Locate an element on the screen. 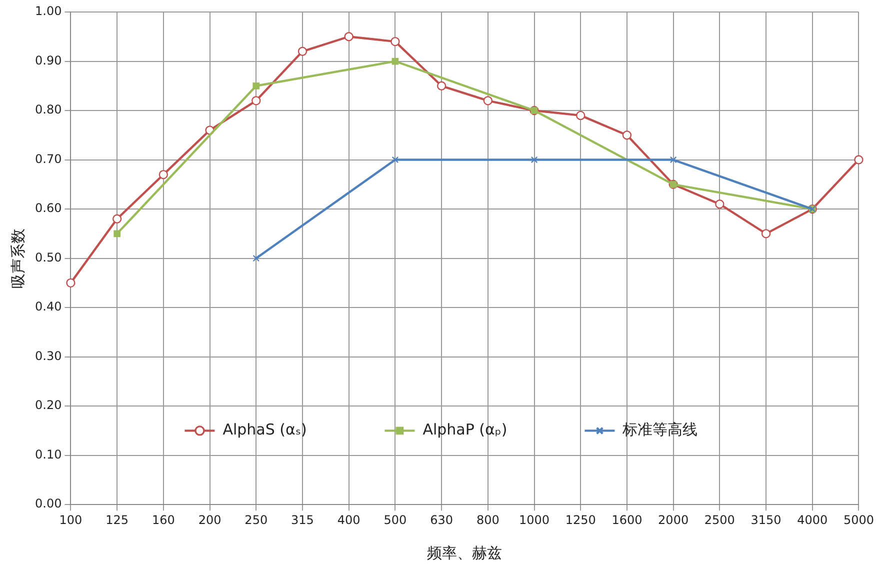 This screenshot has height=571, width=877. y-tick-label: 0.50 is located at coordinates (48, 257).